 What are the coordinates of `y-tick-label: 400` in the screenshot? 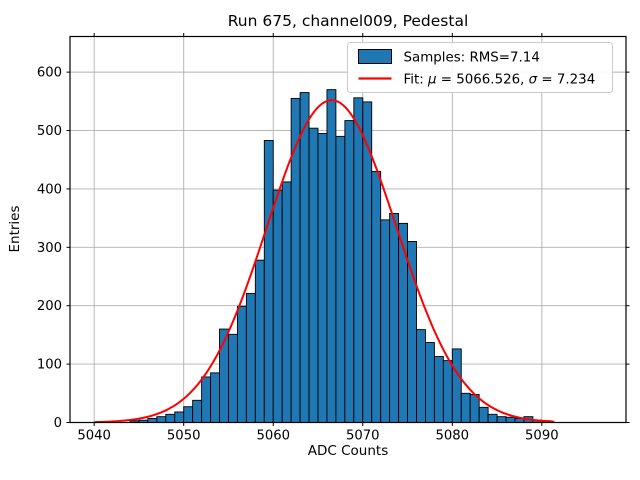 It's located at (49, 189).